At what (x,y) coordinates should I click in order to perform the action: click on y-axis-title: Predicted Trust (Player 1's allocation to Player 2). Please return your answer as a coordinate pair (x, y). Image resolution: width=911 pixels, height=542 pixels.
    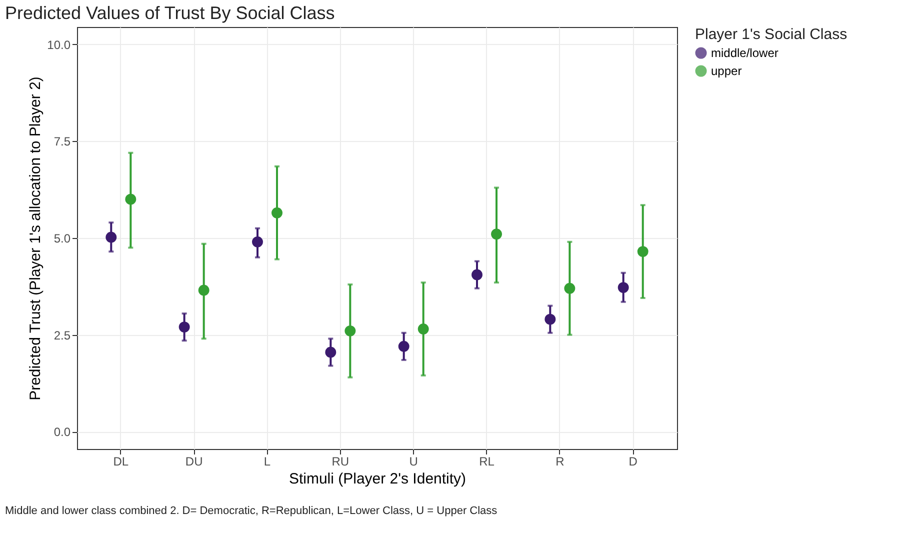
    Looking at the image, I should click on (35, 238).